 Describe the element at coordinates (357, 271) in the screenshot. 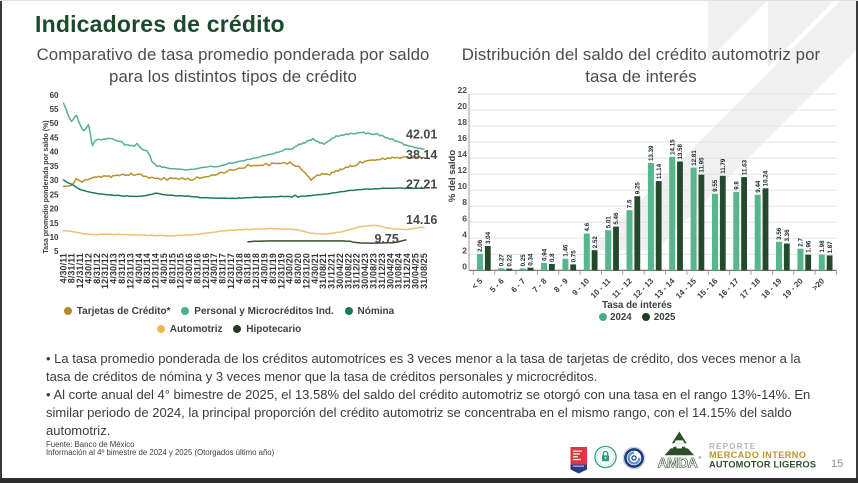

I see `svg-text: 31/12/22` at that location.